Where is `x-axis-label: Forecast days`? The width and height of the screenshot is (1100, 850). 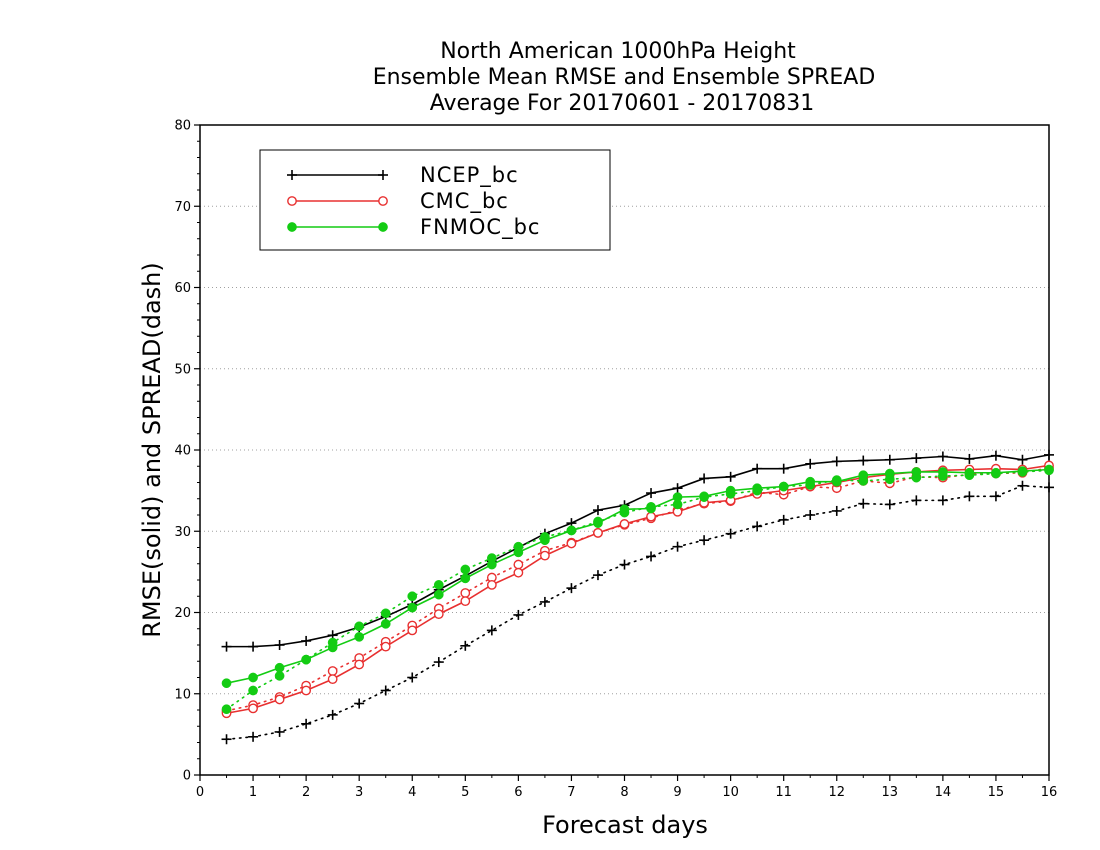
x-axis-label: Forecast days is located at coordinates (625, 825).